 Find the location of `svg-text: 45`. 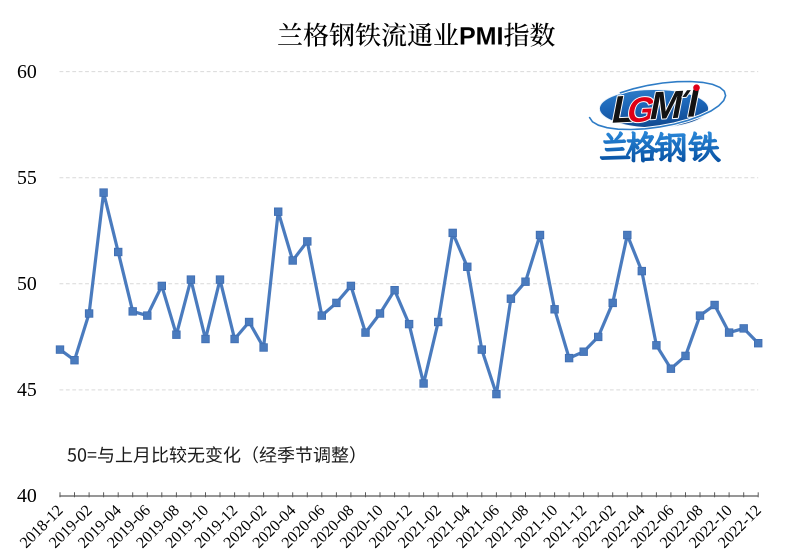

svg-text: 45 is located at coordinates (27, 390).